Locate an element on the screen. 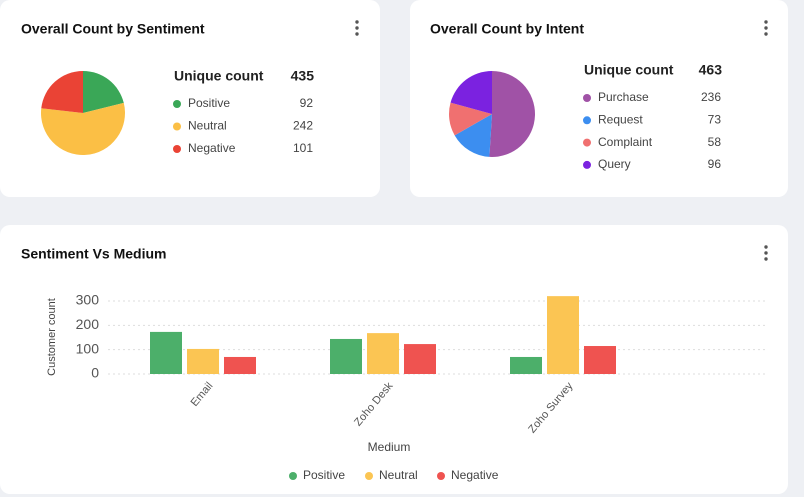 This screenshot has height=497, width=804. legend-label: Query is located at coordinates (614, 164).